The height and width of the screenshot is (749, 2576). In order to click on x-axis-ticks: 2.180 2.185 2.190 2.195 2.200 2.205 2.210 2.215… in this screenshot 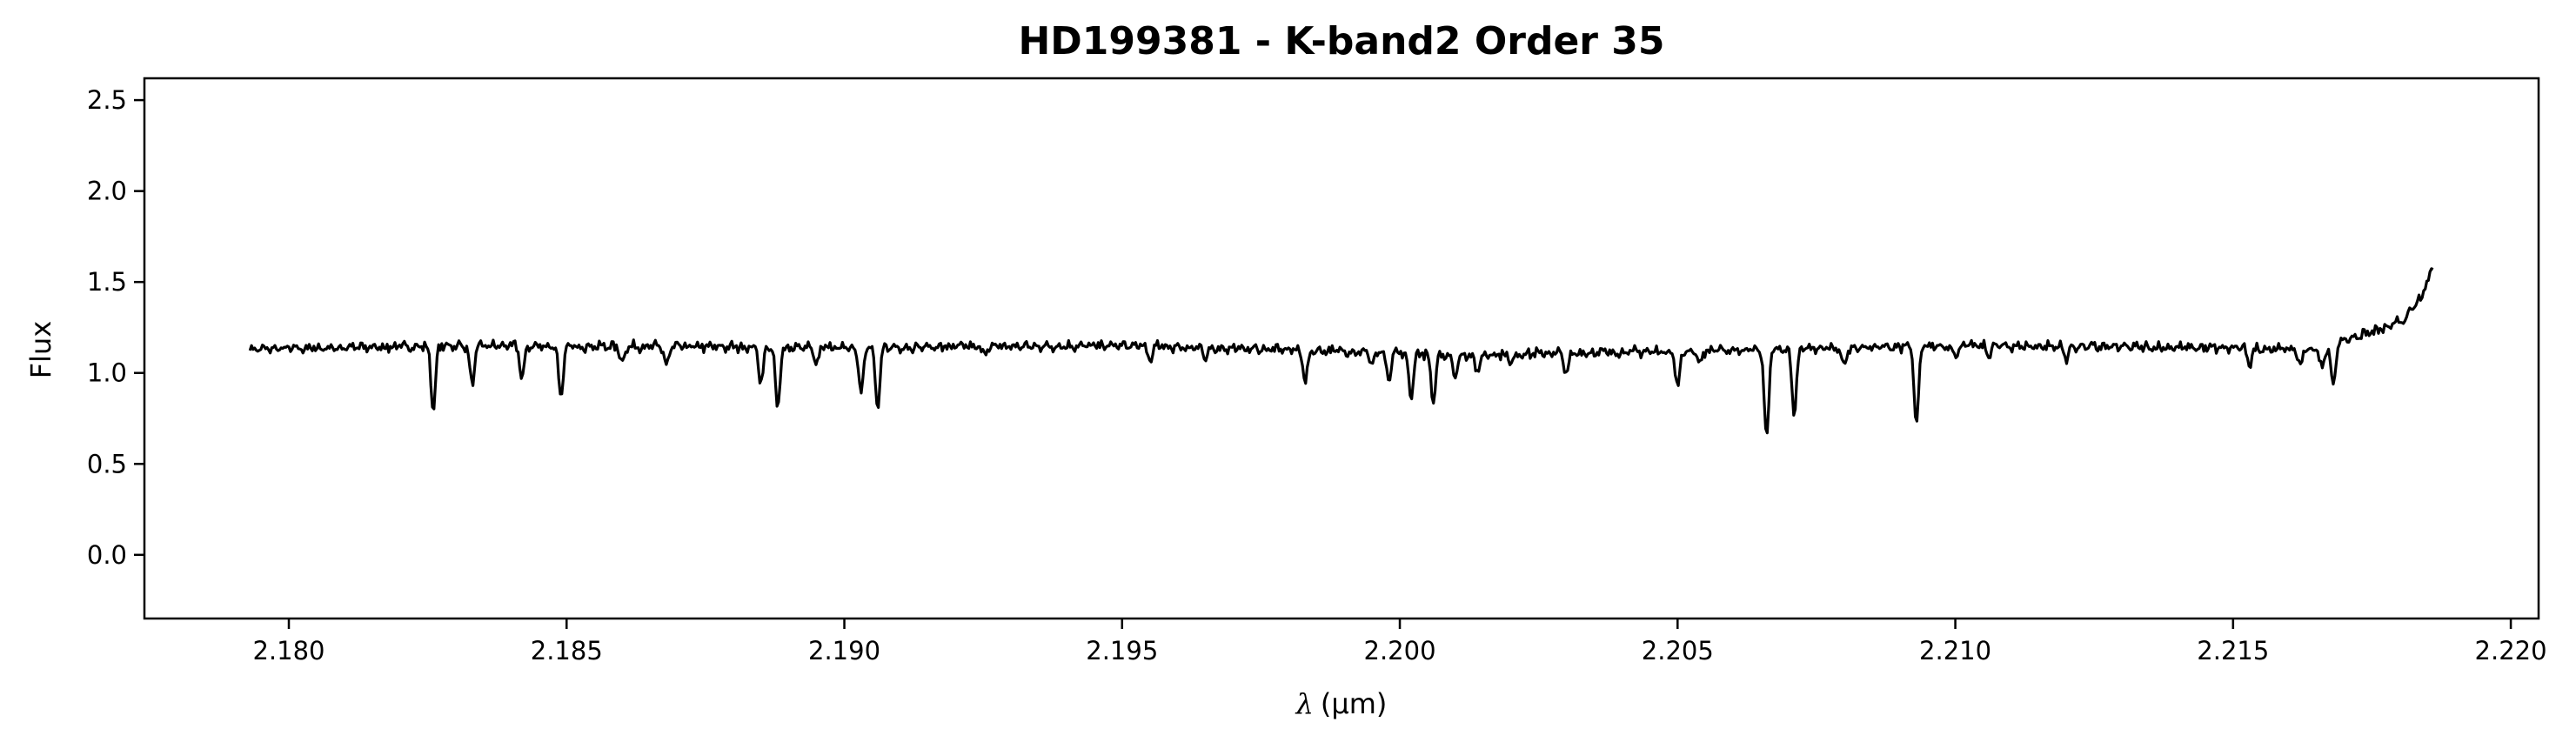, I will do `click(1399, 642)`.